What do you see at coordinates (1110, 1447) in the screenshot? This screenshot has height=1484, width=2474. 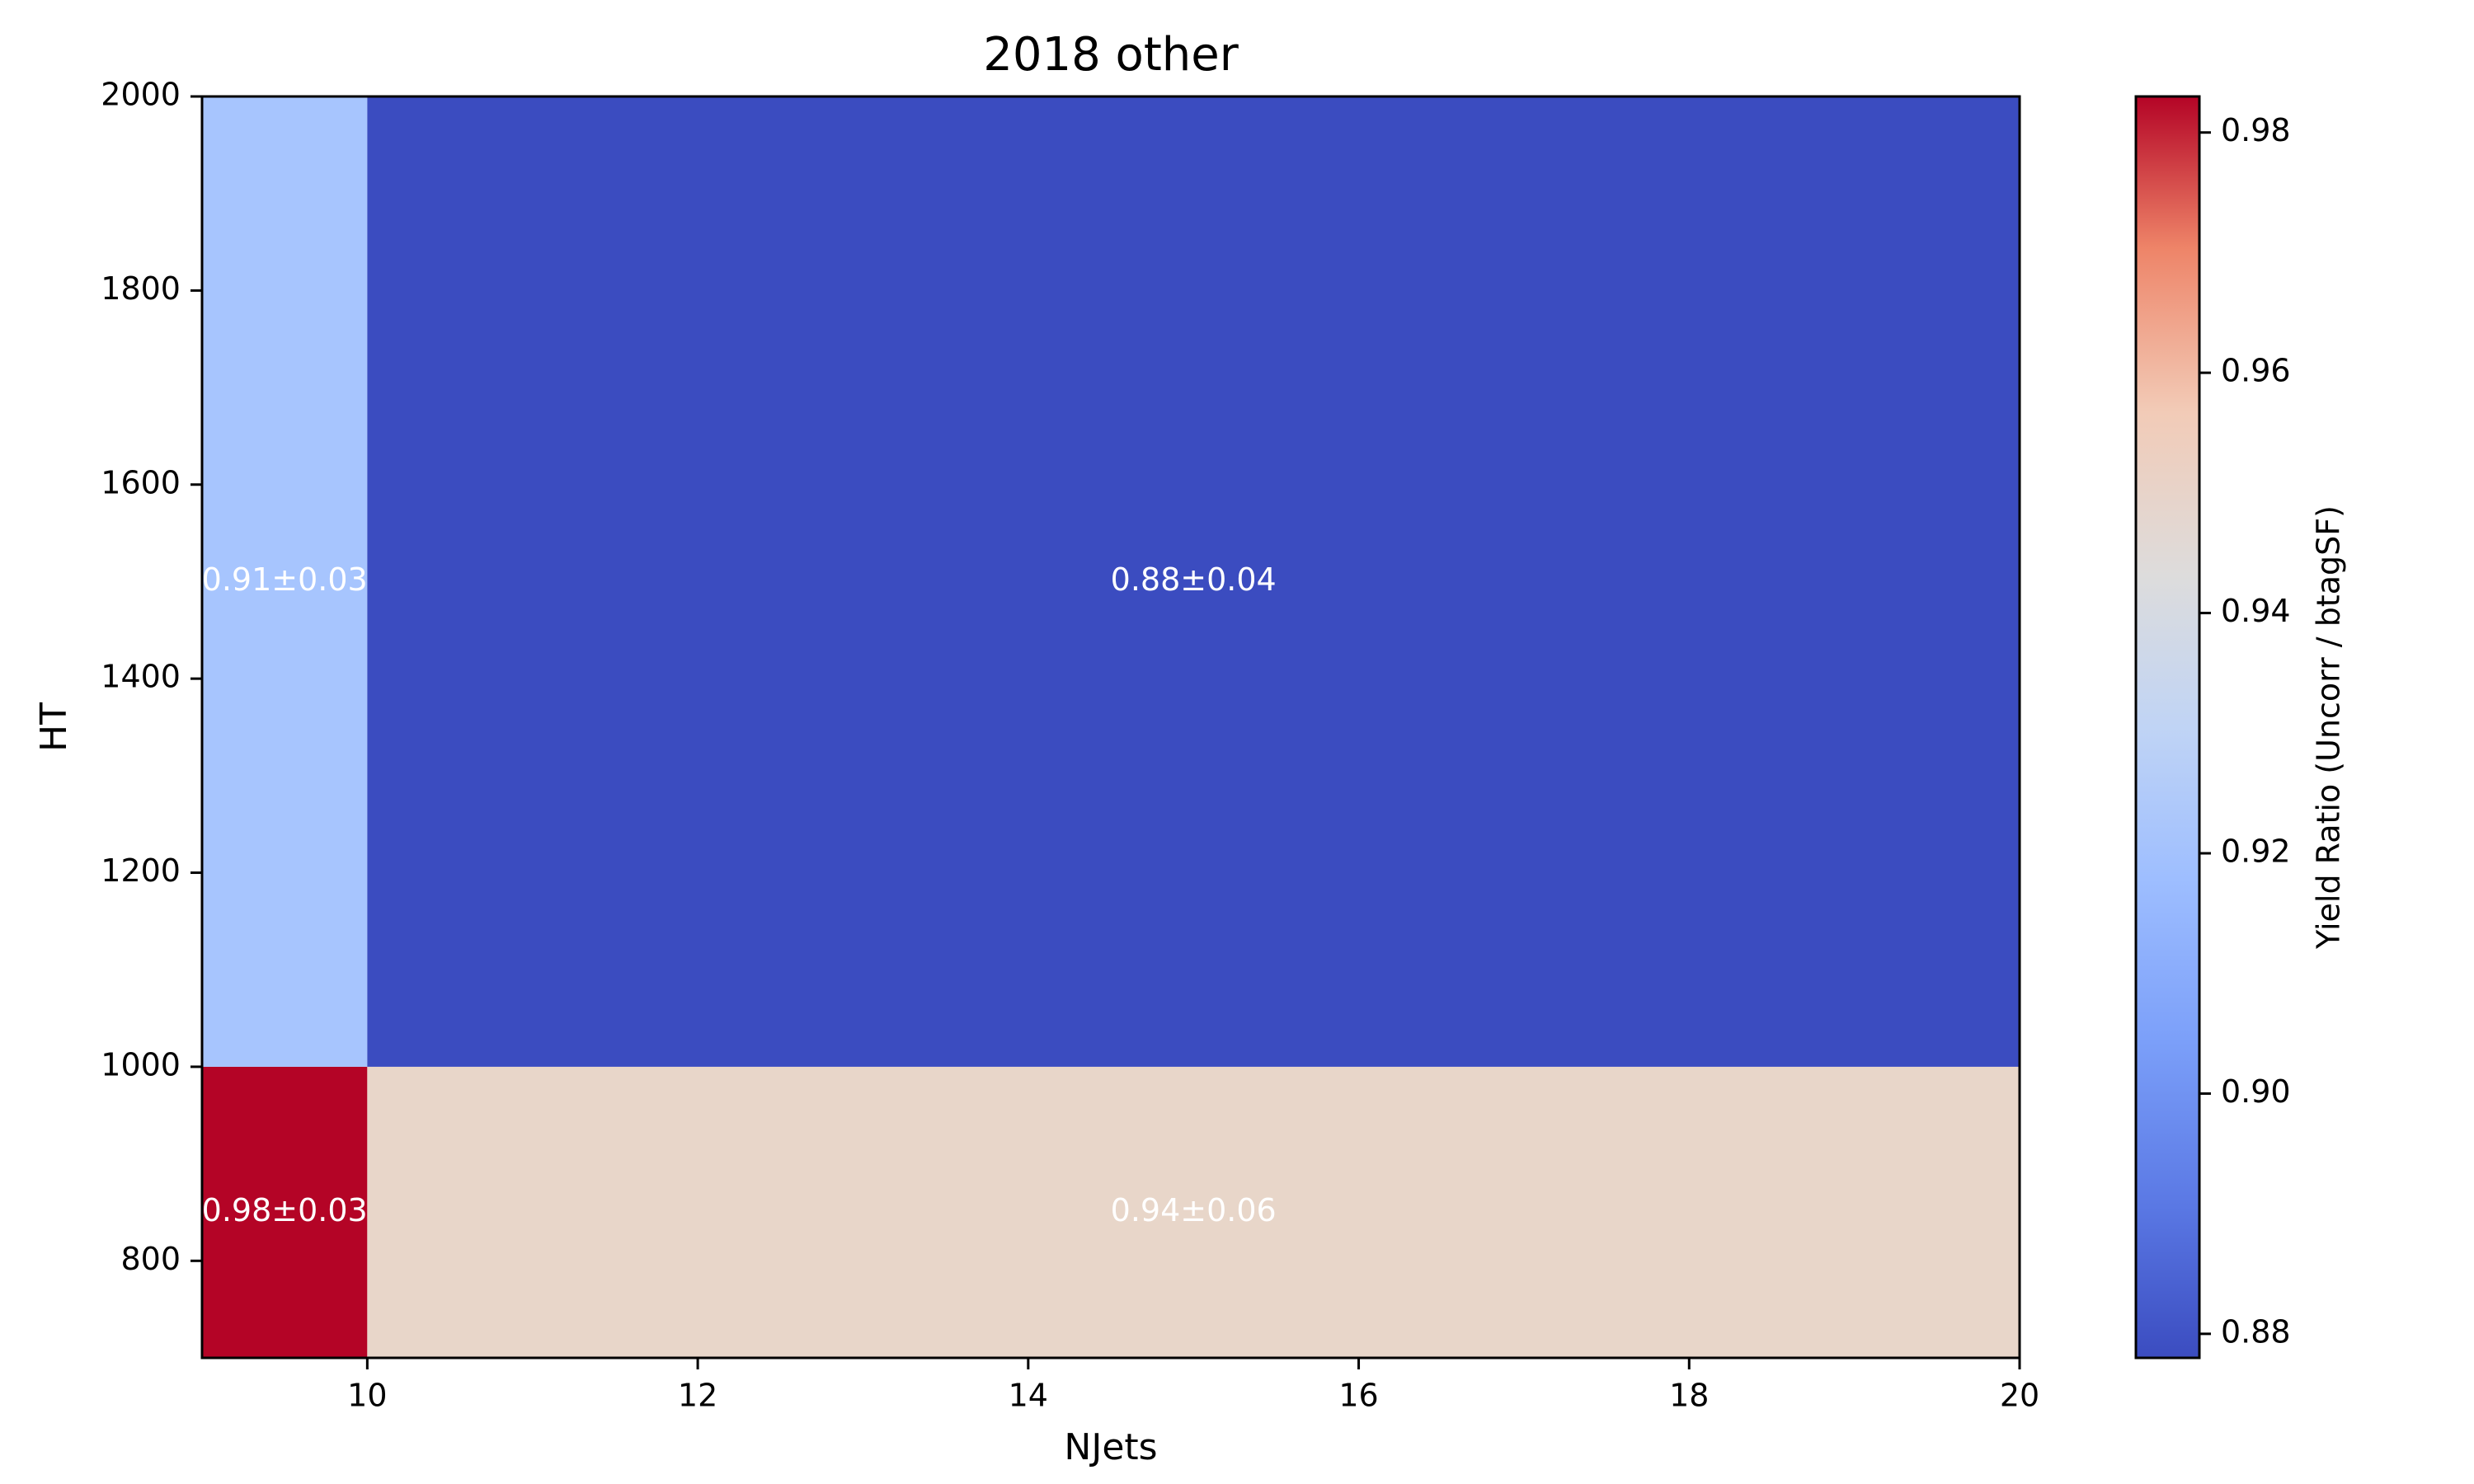 I see `x-axis-label: NJets` at bounding box center [1110, 1447].